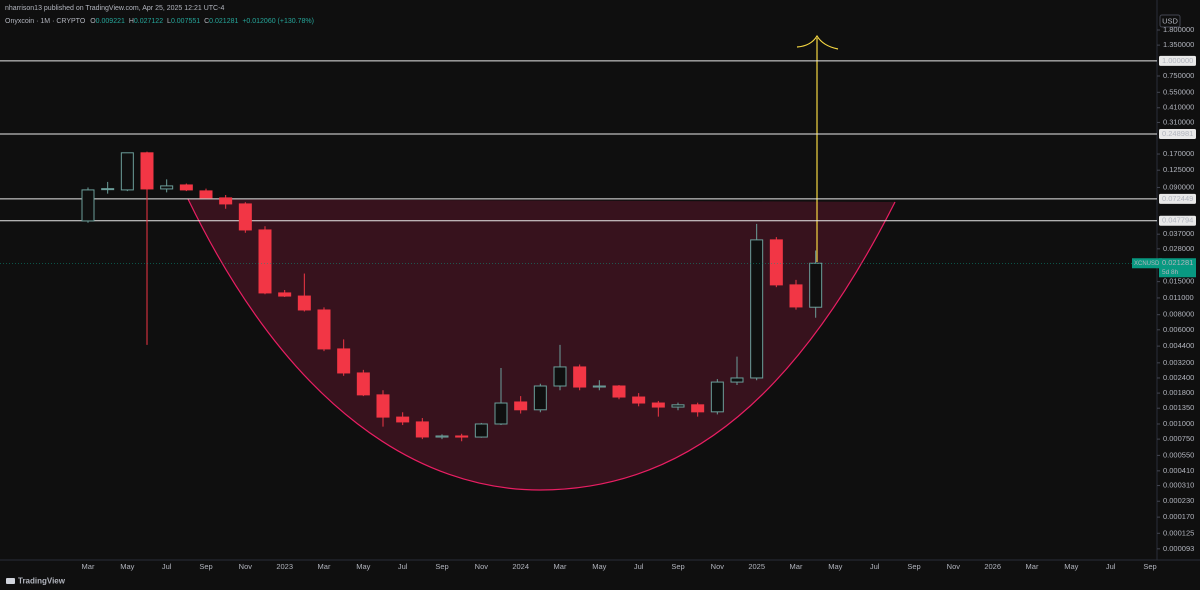 This screenshot has height=590, width=1200. What do you see at coordinates (1178, 362) in the screenshot?
I see `y-tick-label: 0.003200` at bounding box center [1178, 362].